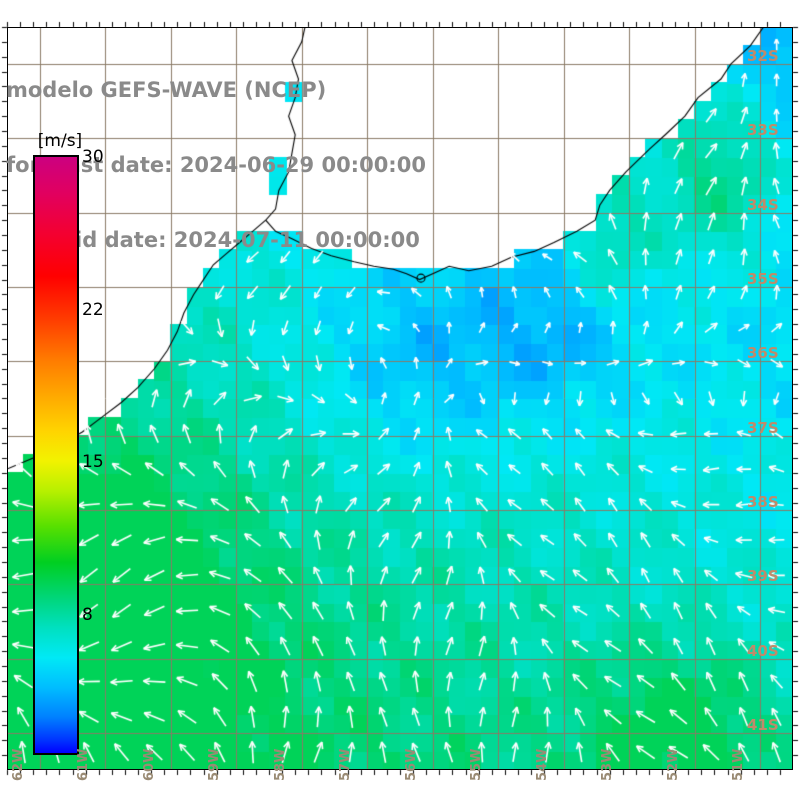 The height and width of the screenshot is (800, 800). I want to click on colorbar, so click(56, 455).